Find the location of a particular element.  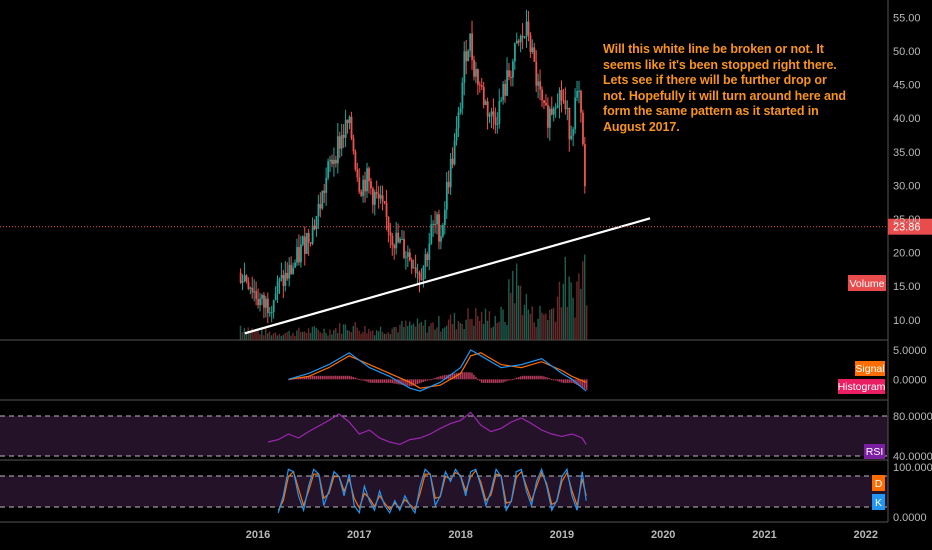

stoch-tick-label: 0.0000 is located at coordinates (910, 518).